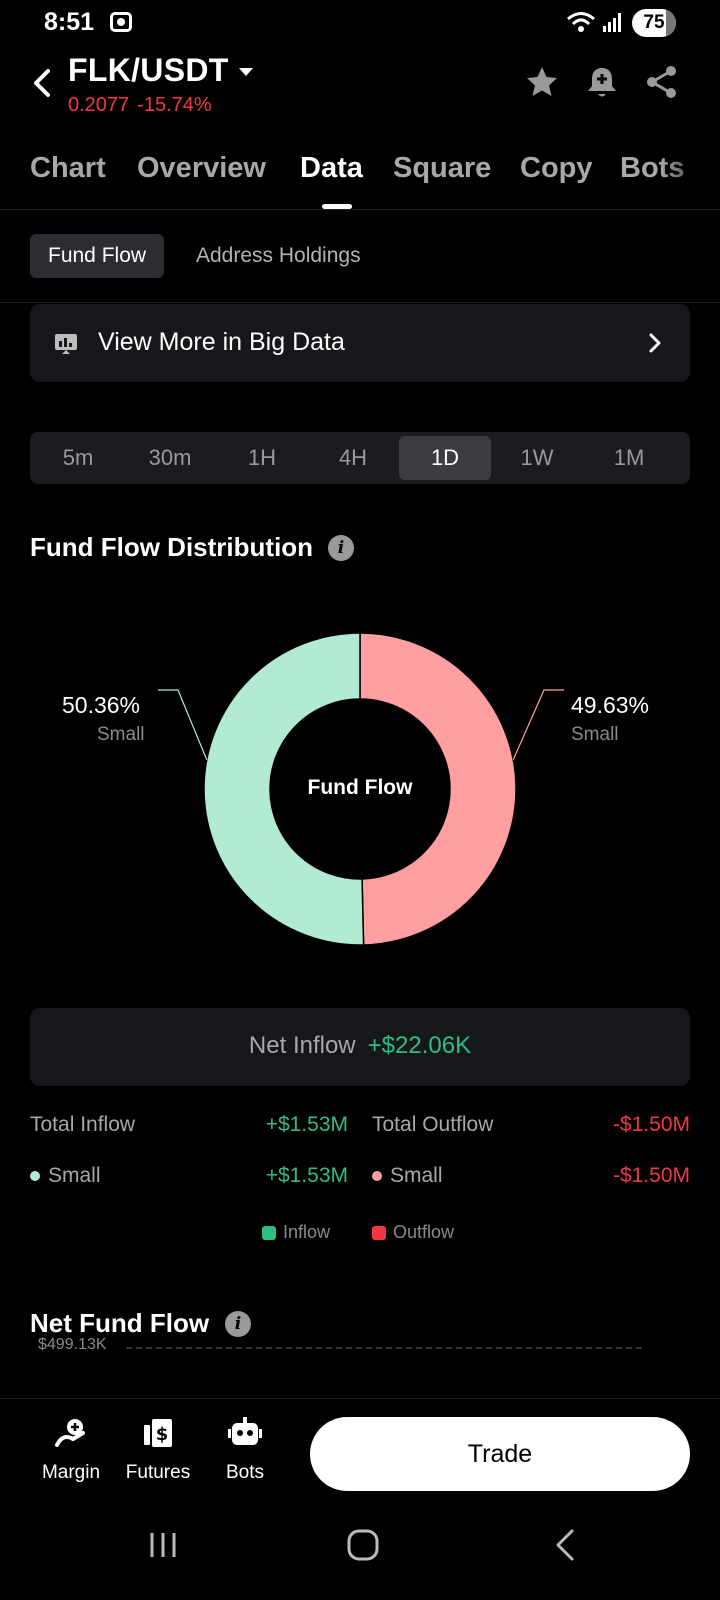 This screenshot has height=1600, width=720. What do you see at coordinates (360, 24) in the screenshot?
I see `status-bar: 8:51 75` at bounding box center [360, 24].